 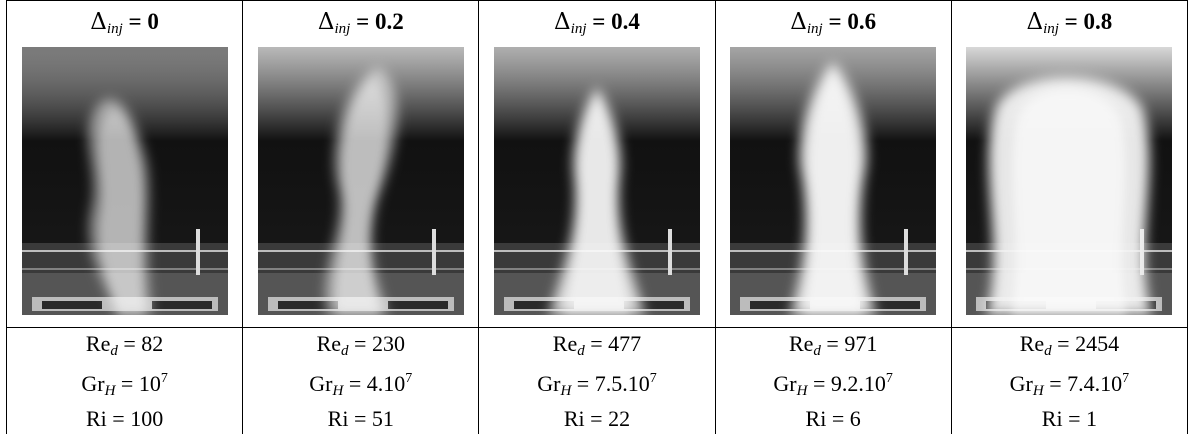 I want to click on delta-value: 0, so click(x=153, y=21).